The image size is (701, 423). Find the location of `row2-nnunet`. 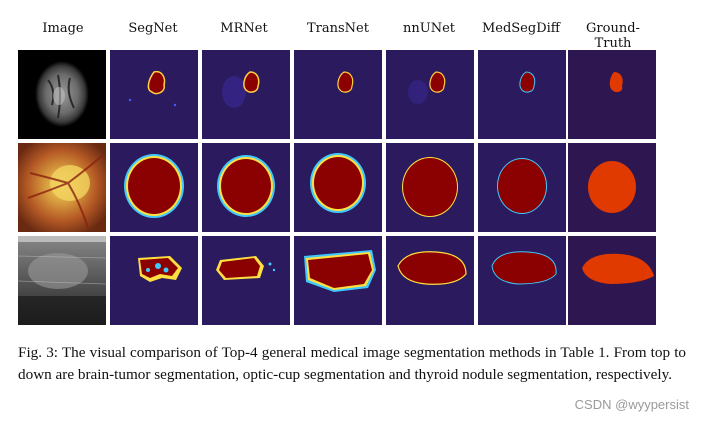

row2-nnunet is located at coordinates (430, 187).